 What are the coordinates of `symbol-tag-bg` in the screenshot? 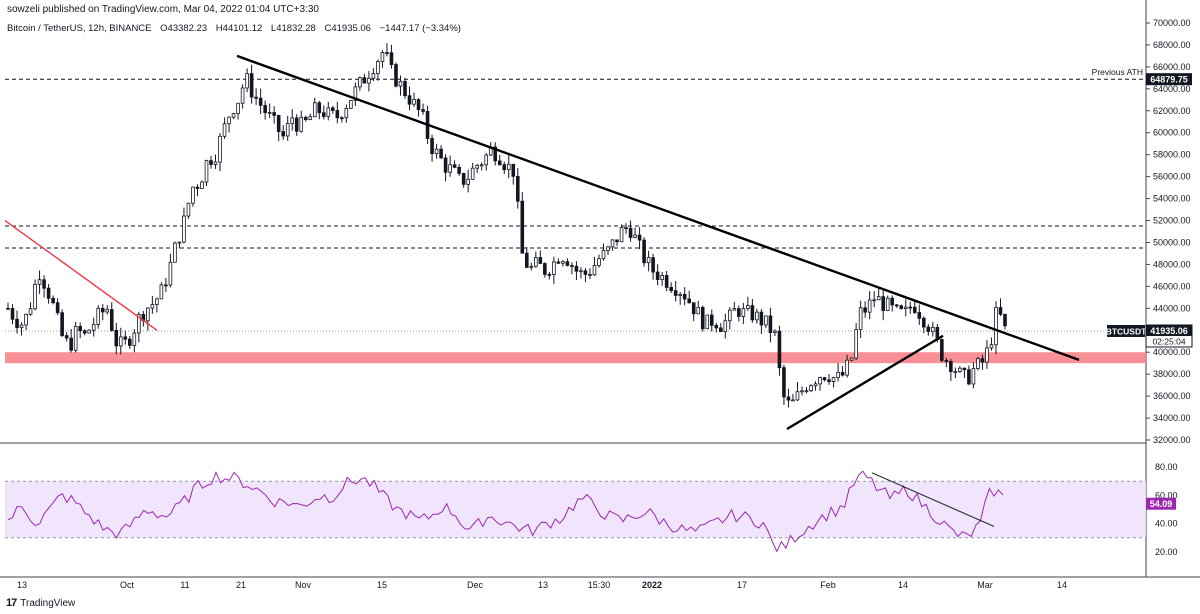 It's located at (1126, 330).